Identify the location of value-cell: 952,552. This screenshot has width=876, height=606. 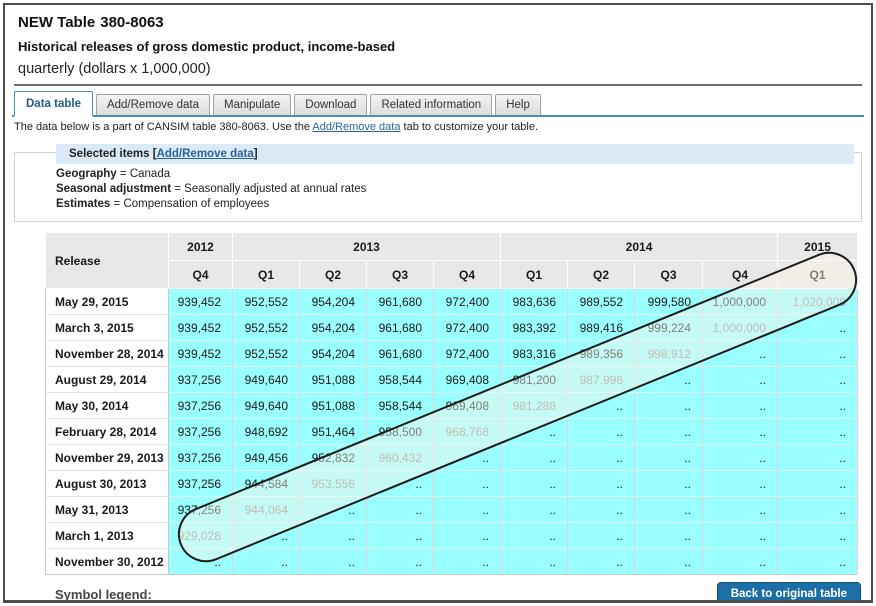
(266, 327).